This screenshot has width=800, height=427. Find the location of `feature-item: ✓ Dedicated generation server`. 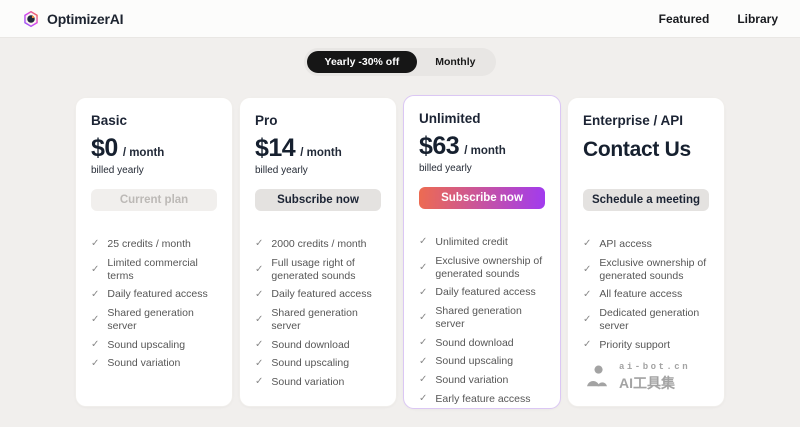

feature-item: ✓ Dedicated generation server is located at coordinates (646, 320).